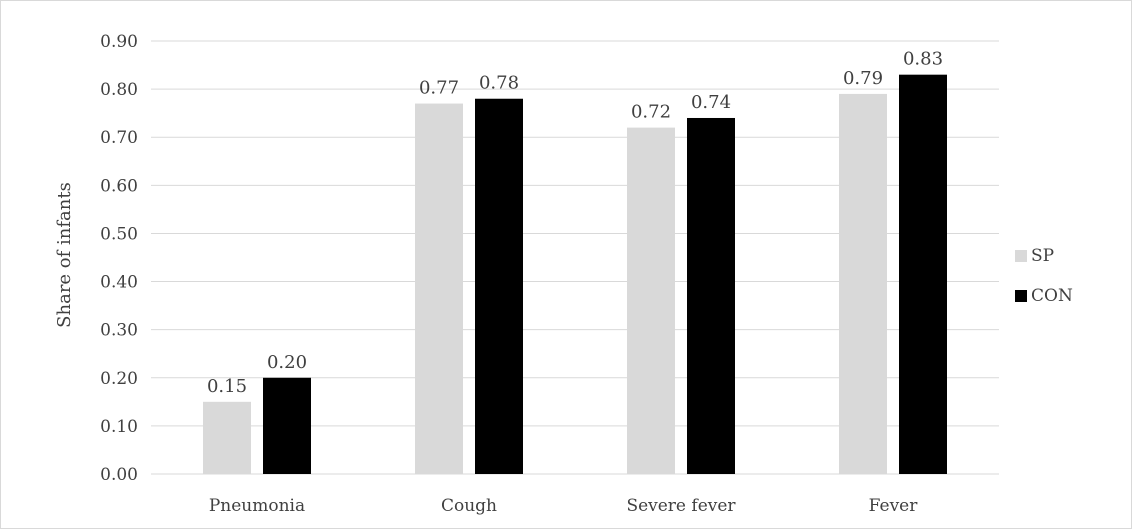 Image resolution: width=1132 pixels, height=530 pixels. I want to click on data-label: 0.74, so click(711, 102).